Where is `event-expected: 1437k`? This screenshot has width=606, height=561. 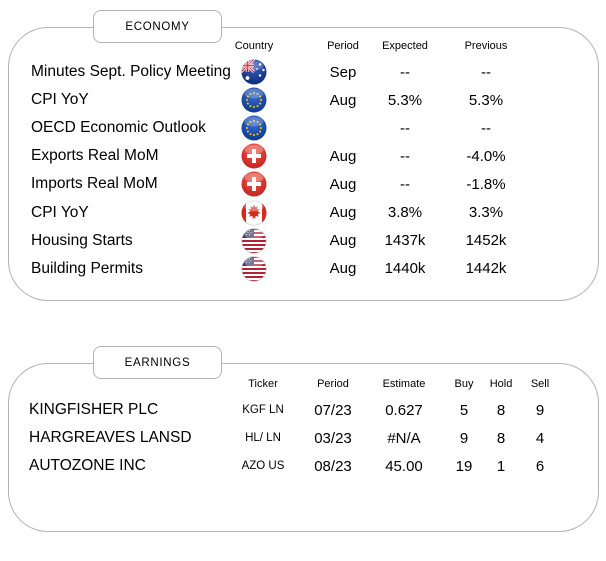 event-expected: 1437k is located at coordinates (405, 241).